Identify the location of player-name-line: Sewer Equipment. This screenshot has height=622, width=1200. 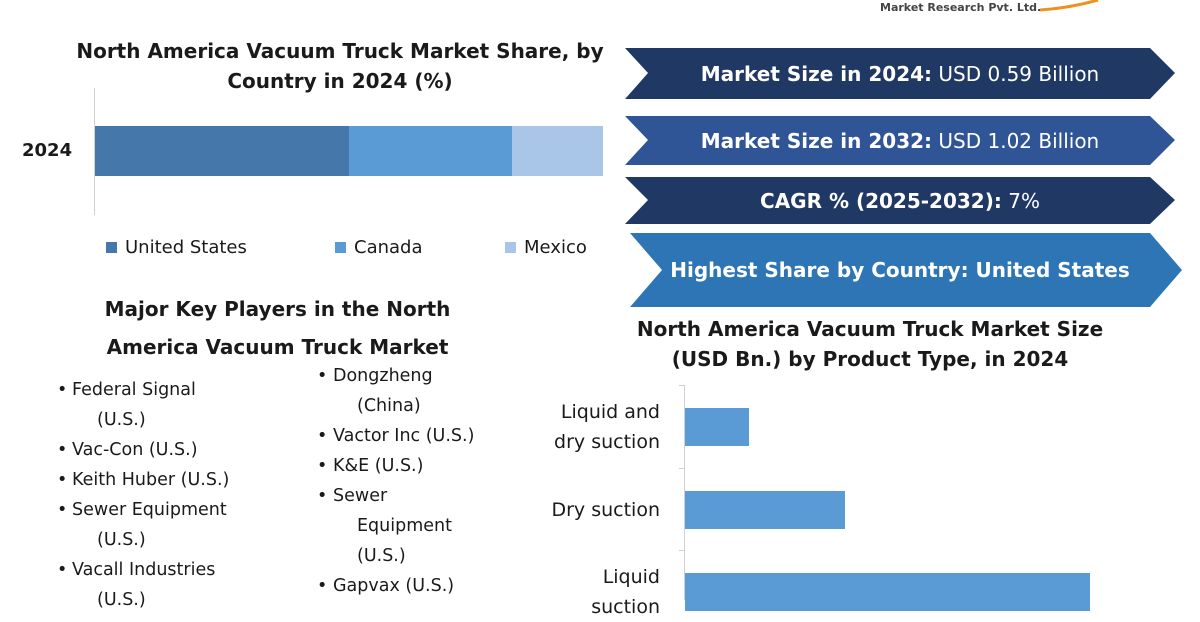
(149, 510).